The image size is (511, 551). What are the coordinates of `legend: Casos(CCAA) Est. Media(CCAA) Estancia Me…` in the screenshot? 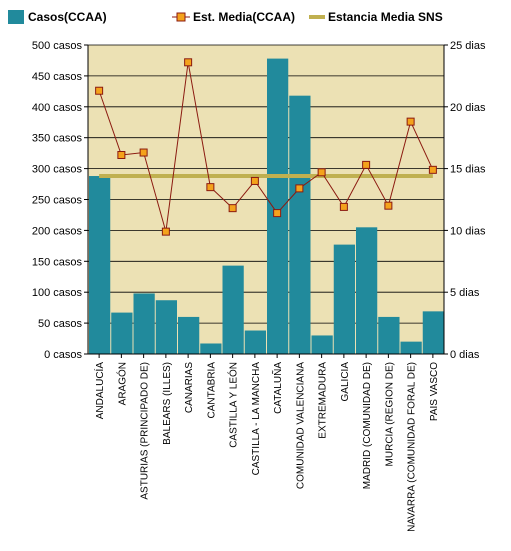 It's located at (225, 17).